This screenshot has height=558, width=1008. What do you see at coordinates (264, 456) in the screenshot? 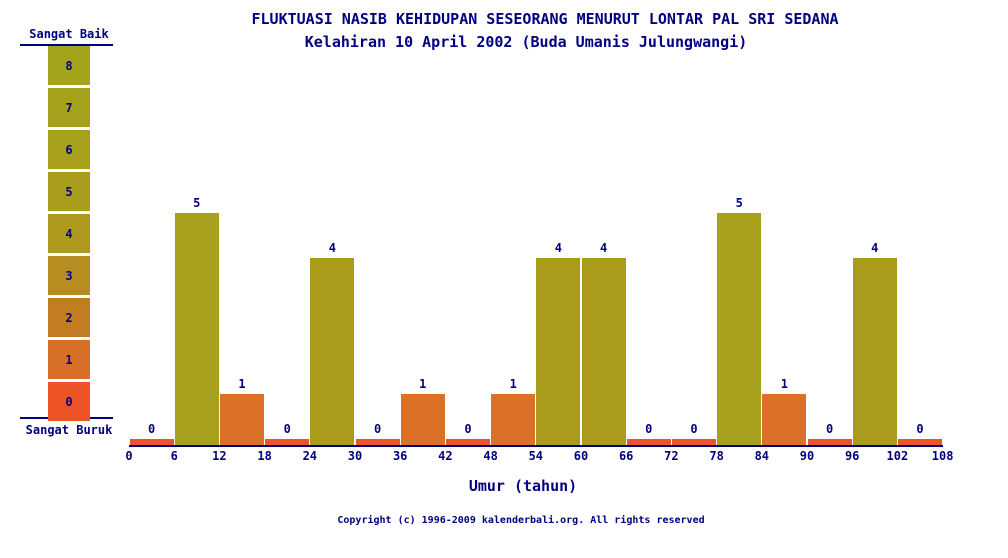
I see `x-tick-18: 18` at bounding box center [264, 456].